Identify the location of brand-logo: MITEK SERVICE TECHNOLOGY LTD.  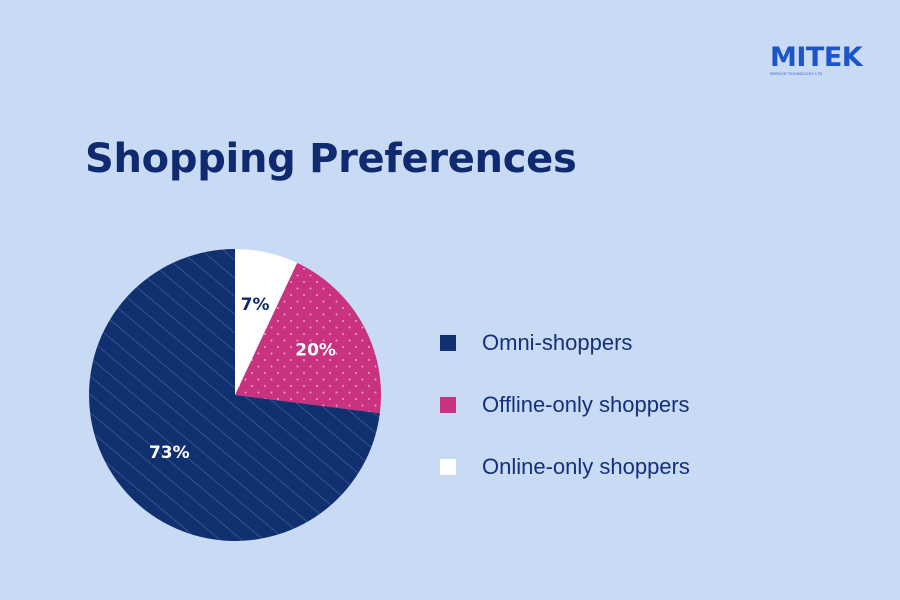
(818, 59).